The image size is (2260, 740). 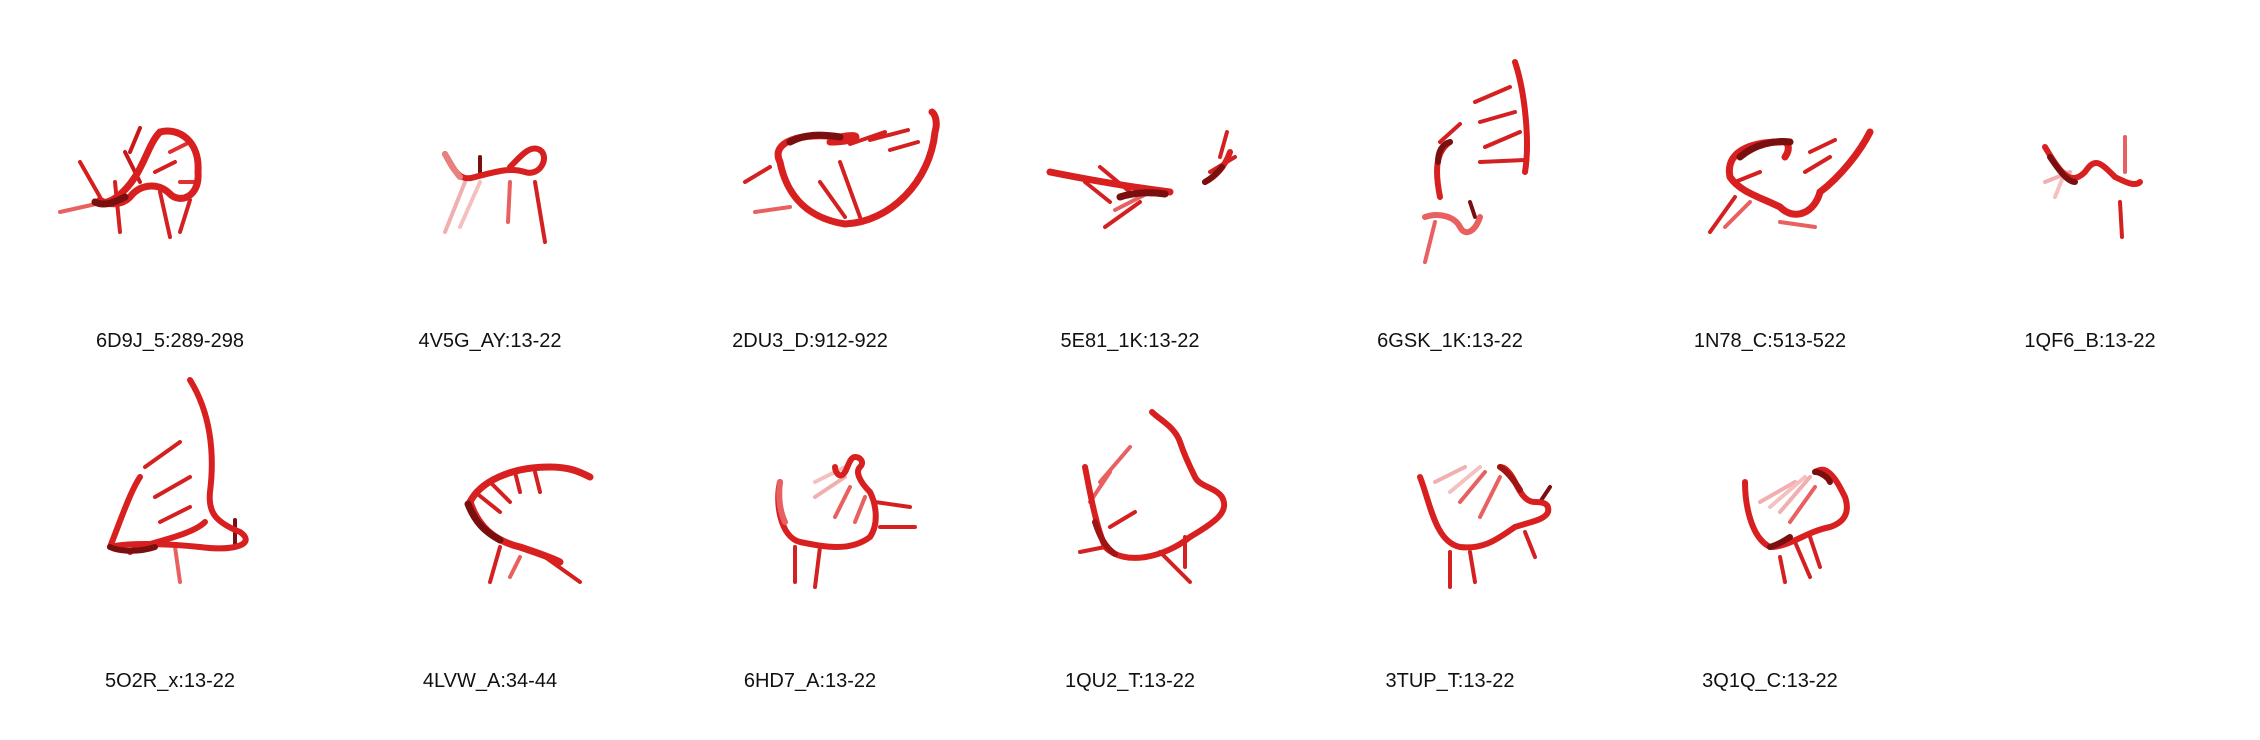 What do you see at coordinates (2090, 341) in the screenshot?
I see `structure-label: 1QF6_B:13-22` at bounding box center [2090, 341].